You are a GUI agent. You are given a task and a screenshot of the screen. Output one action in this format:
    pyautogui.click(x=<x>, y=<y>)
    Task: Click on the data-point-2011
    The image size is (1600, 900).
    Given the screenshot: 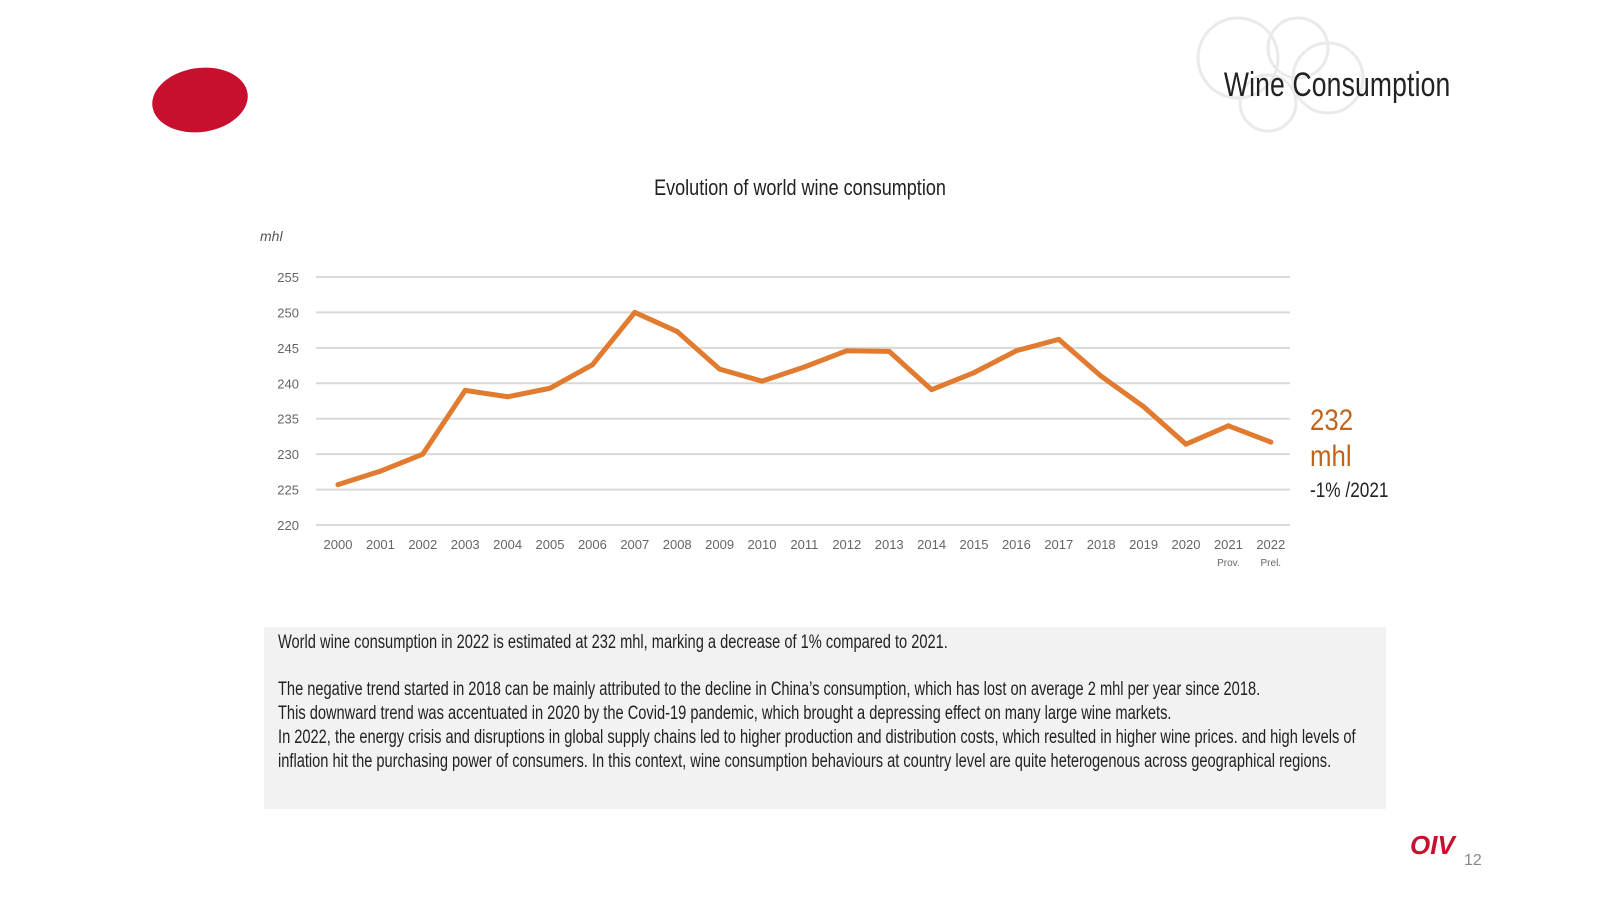 What is the action you would take?
    pyautogui.click(x=804, y=367)
    